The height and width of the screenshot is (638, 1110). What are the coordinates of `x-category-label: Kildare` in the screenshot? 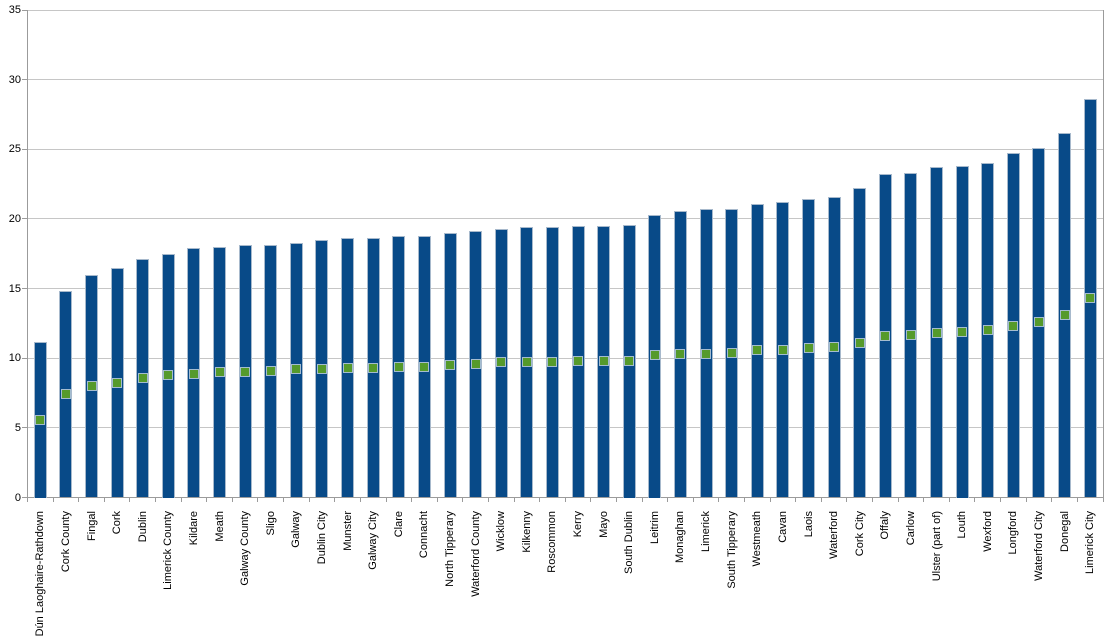 It's located at (193, 527).